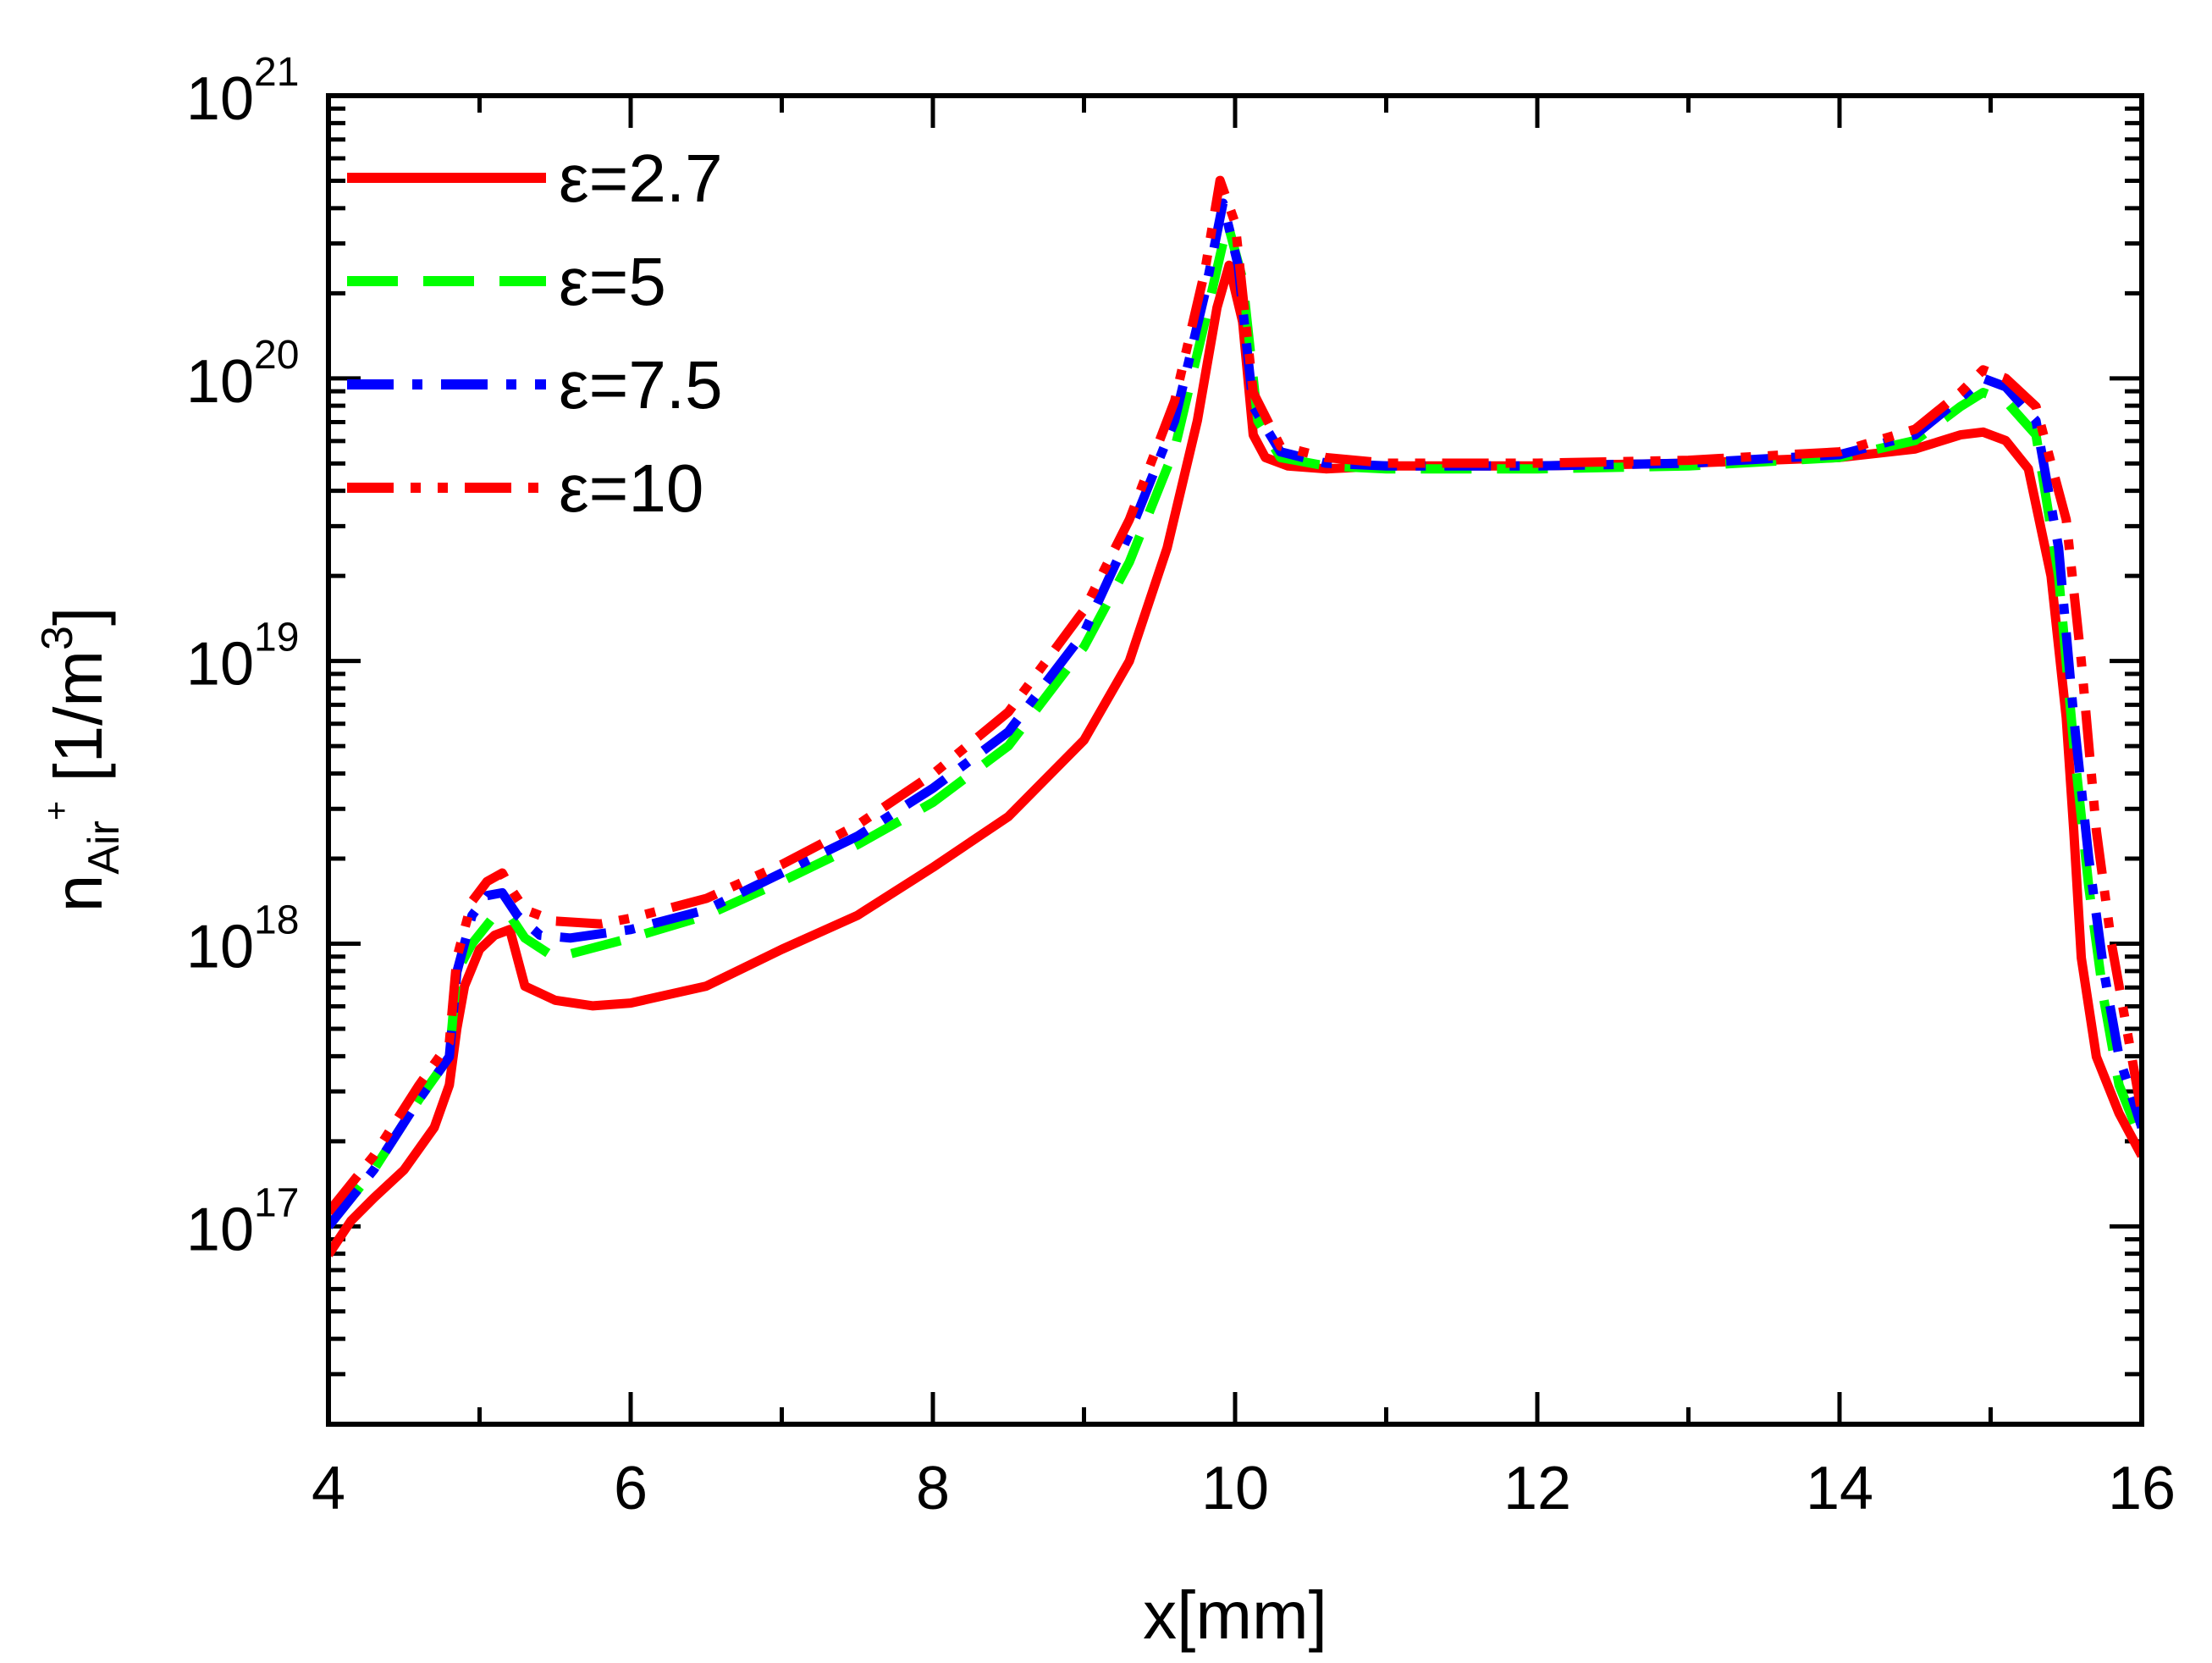 This screenshot has height=1663, width=2212. What do you see at coordinates (535, 333) in the screenshot?
I see `legend: ε=2.7 ε=5 ε=7.5 ε=10` at bounding box center [535, 333].